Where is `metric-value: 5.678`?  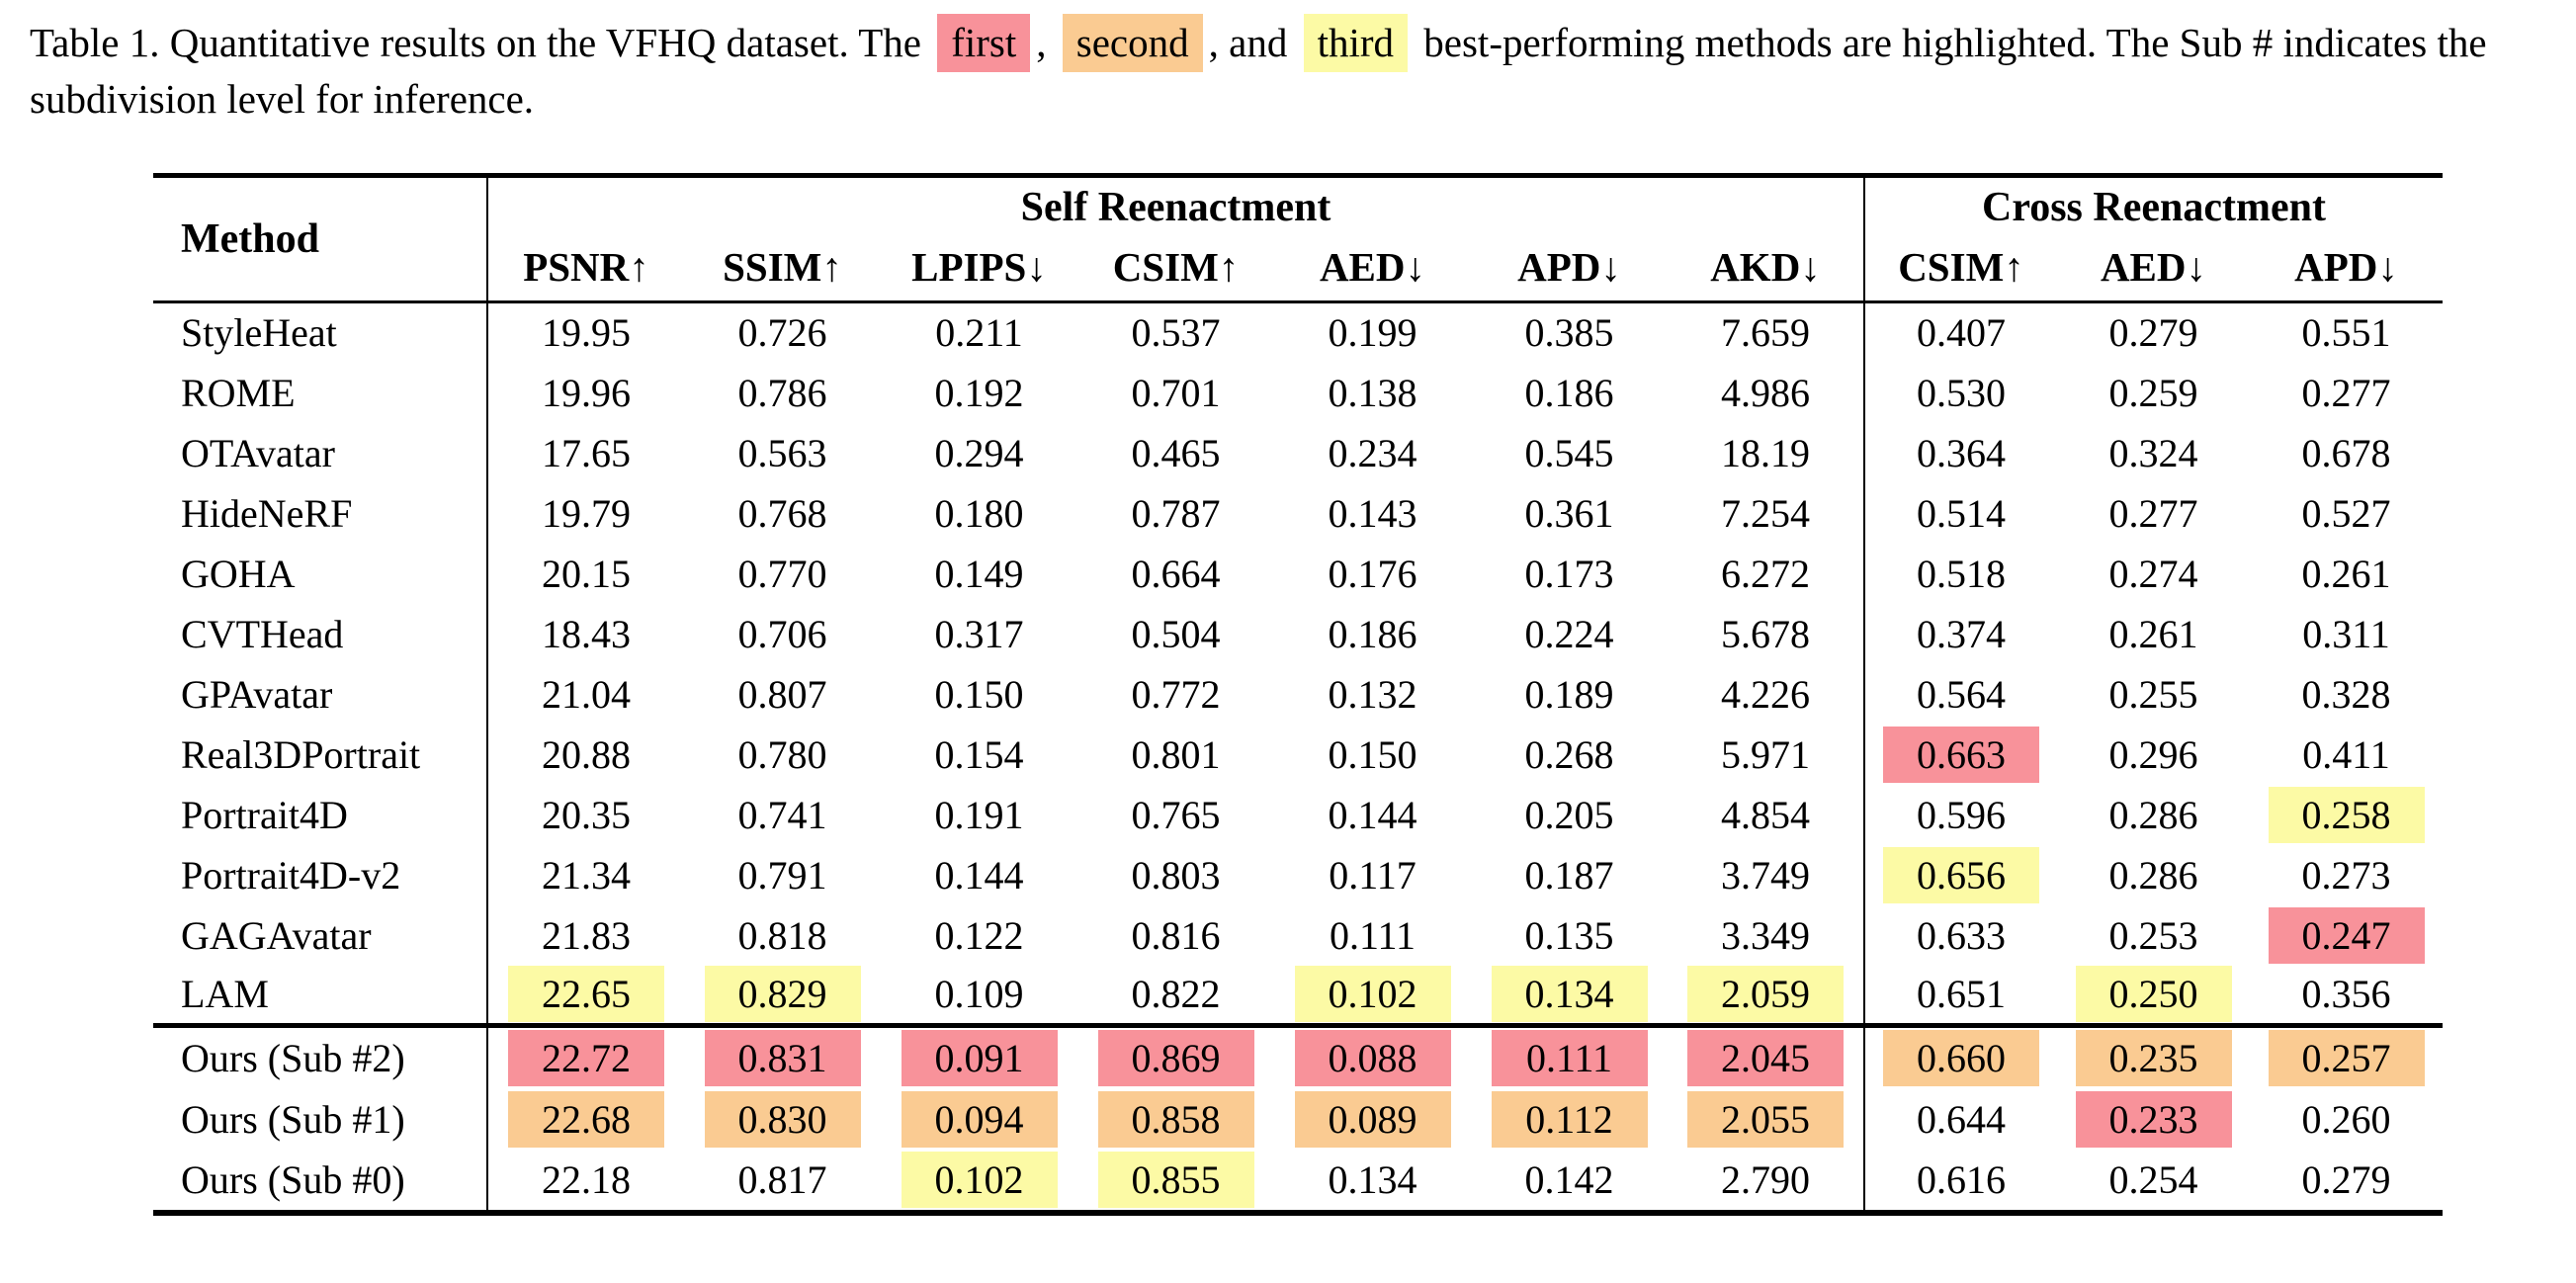
metric-value: 5.678 is located at coordinates (1765, 633).